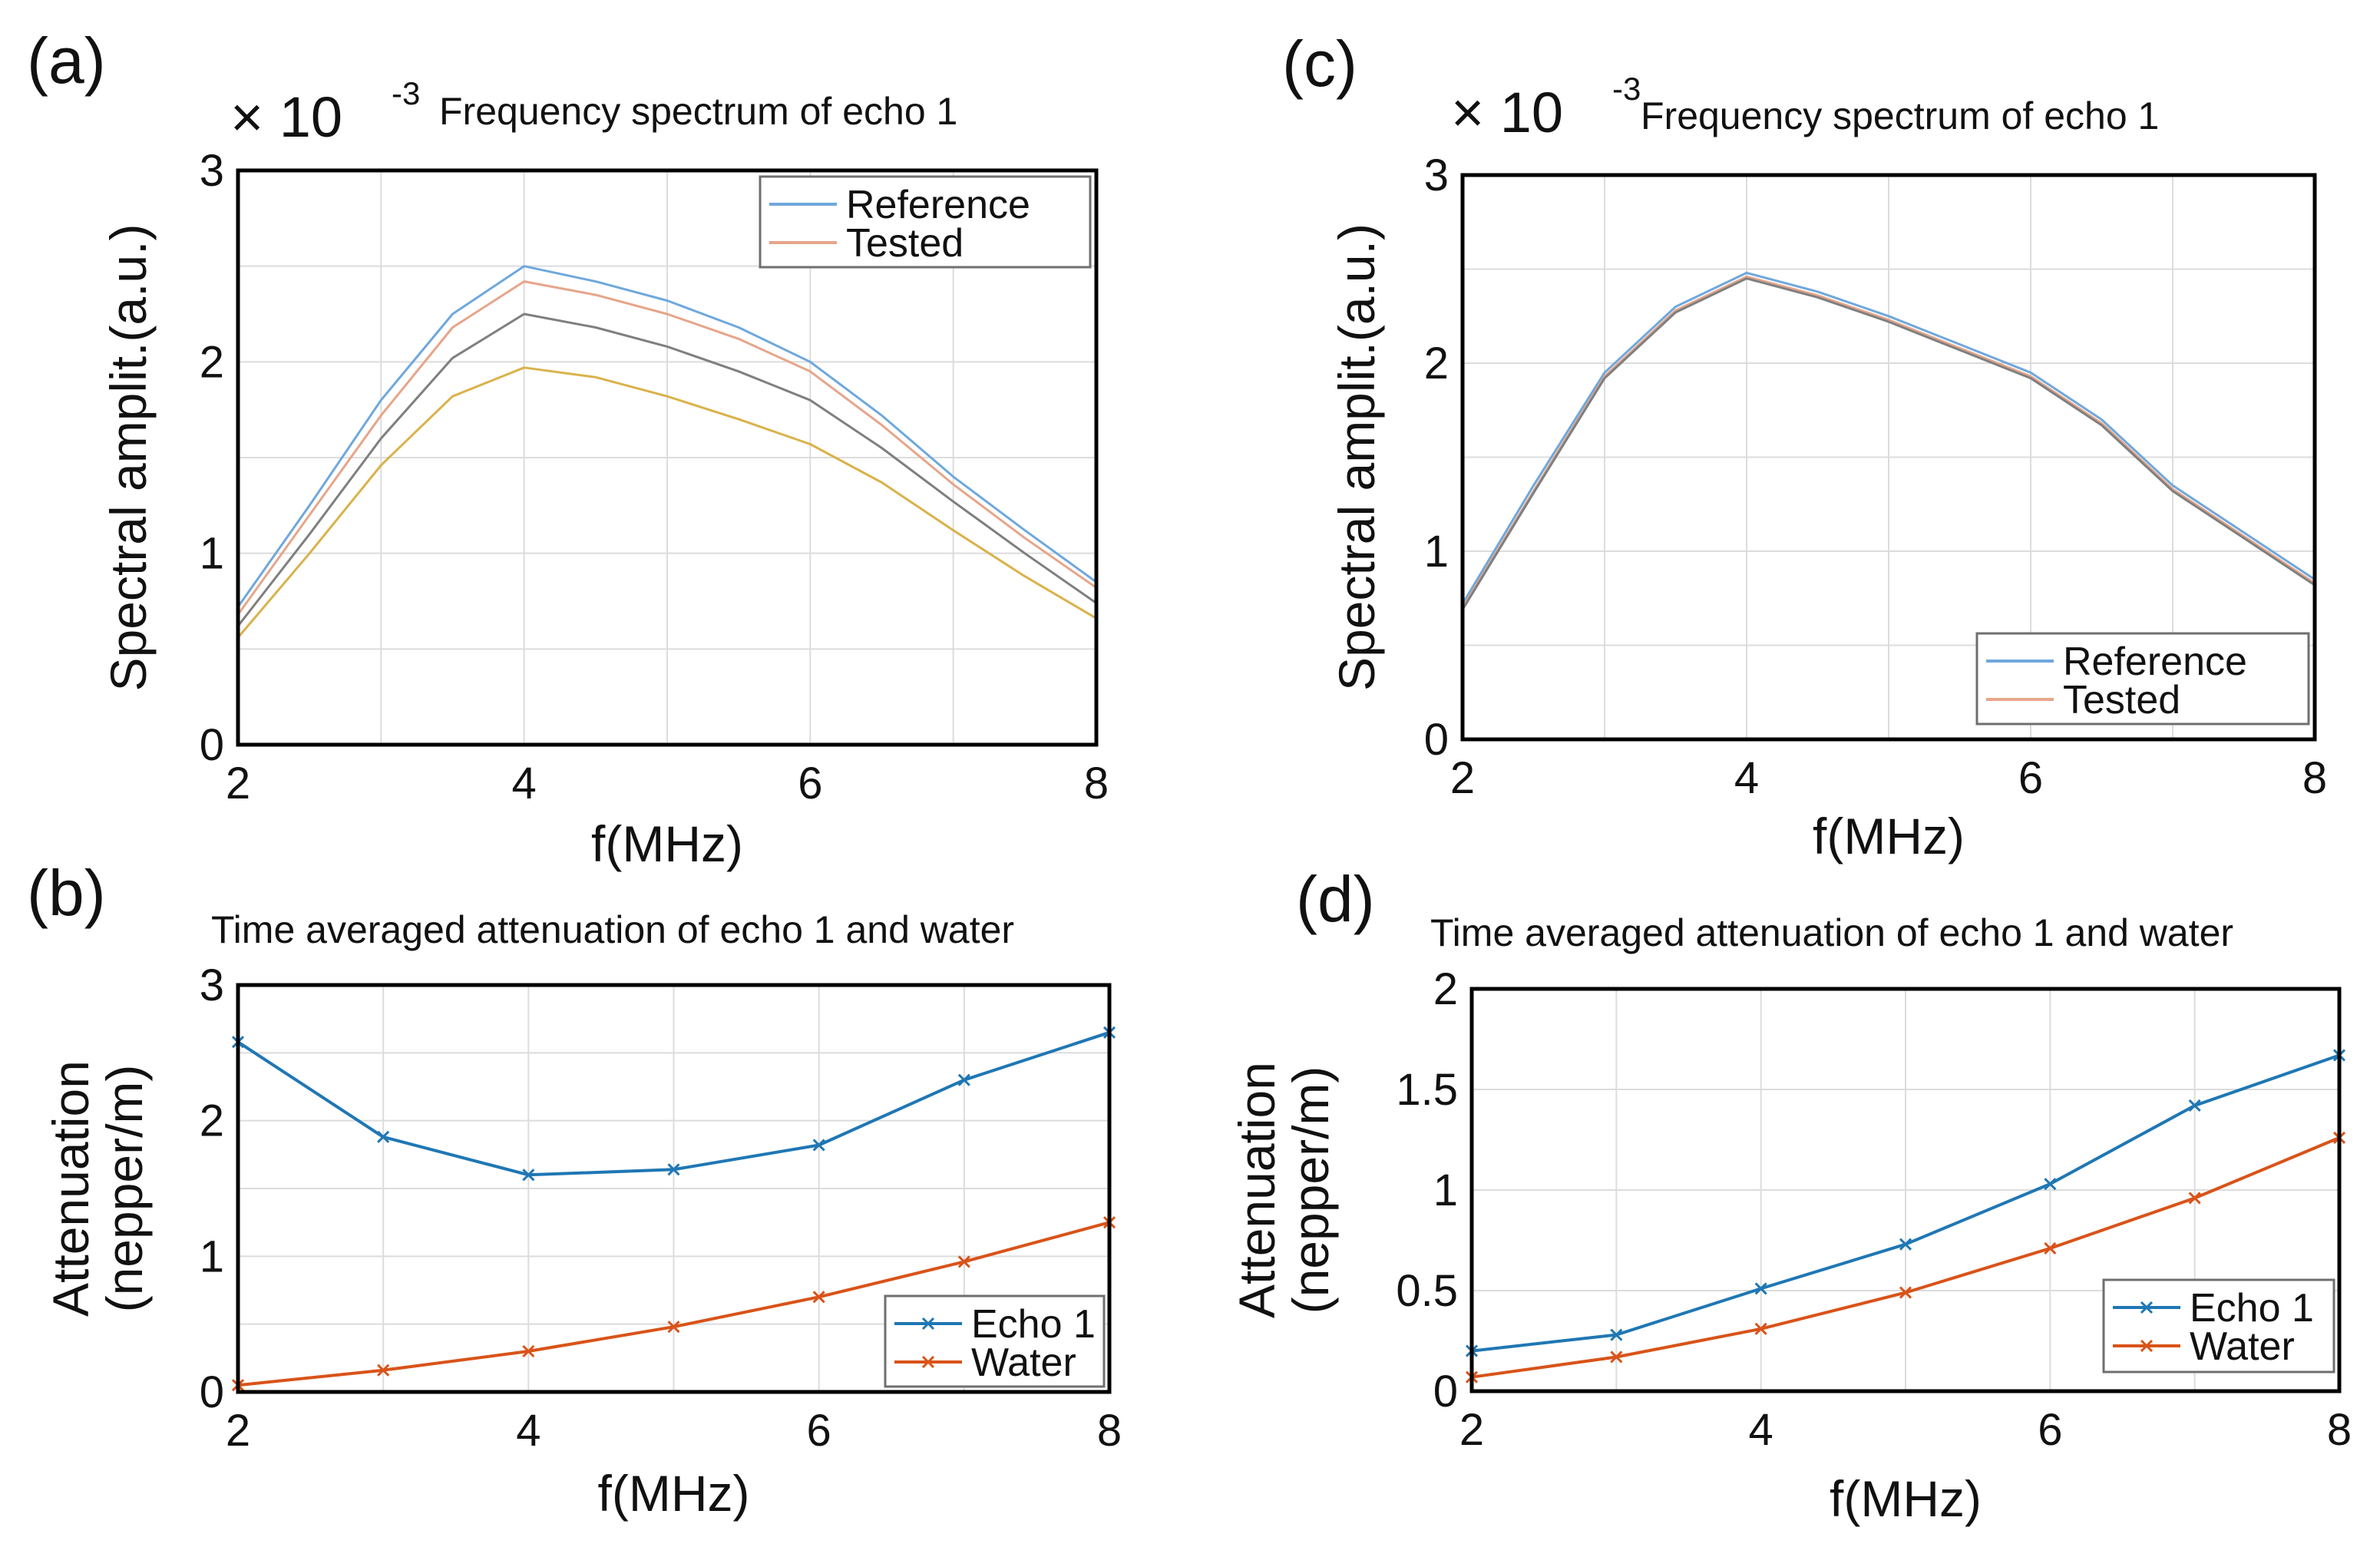 Image resolution: width=2380 pixels, height=1557 pixels. I want to click on legend-label: Tested, so click(905, 243).